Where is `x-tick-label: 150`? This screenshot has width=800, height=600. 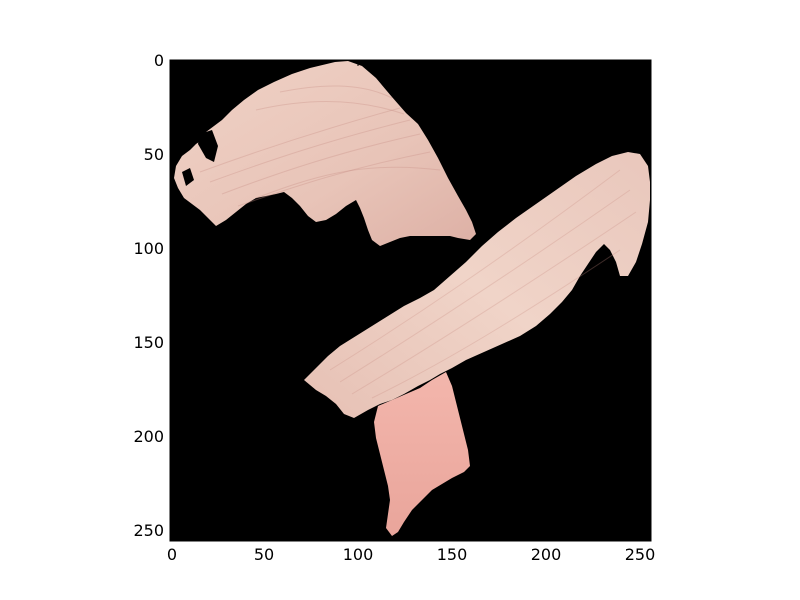 x-tick-label: 150 is located at coordinates (452, 554).